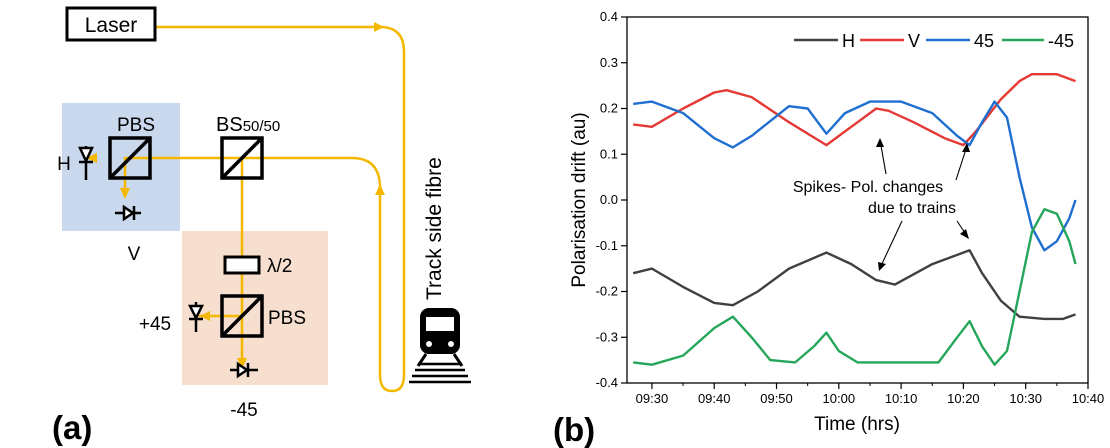 This screenshot has width=1110, height=448. Describe the element at coordinates (243, 410) in the screenshot. I see `minus45-label: -45` at that location.